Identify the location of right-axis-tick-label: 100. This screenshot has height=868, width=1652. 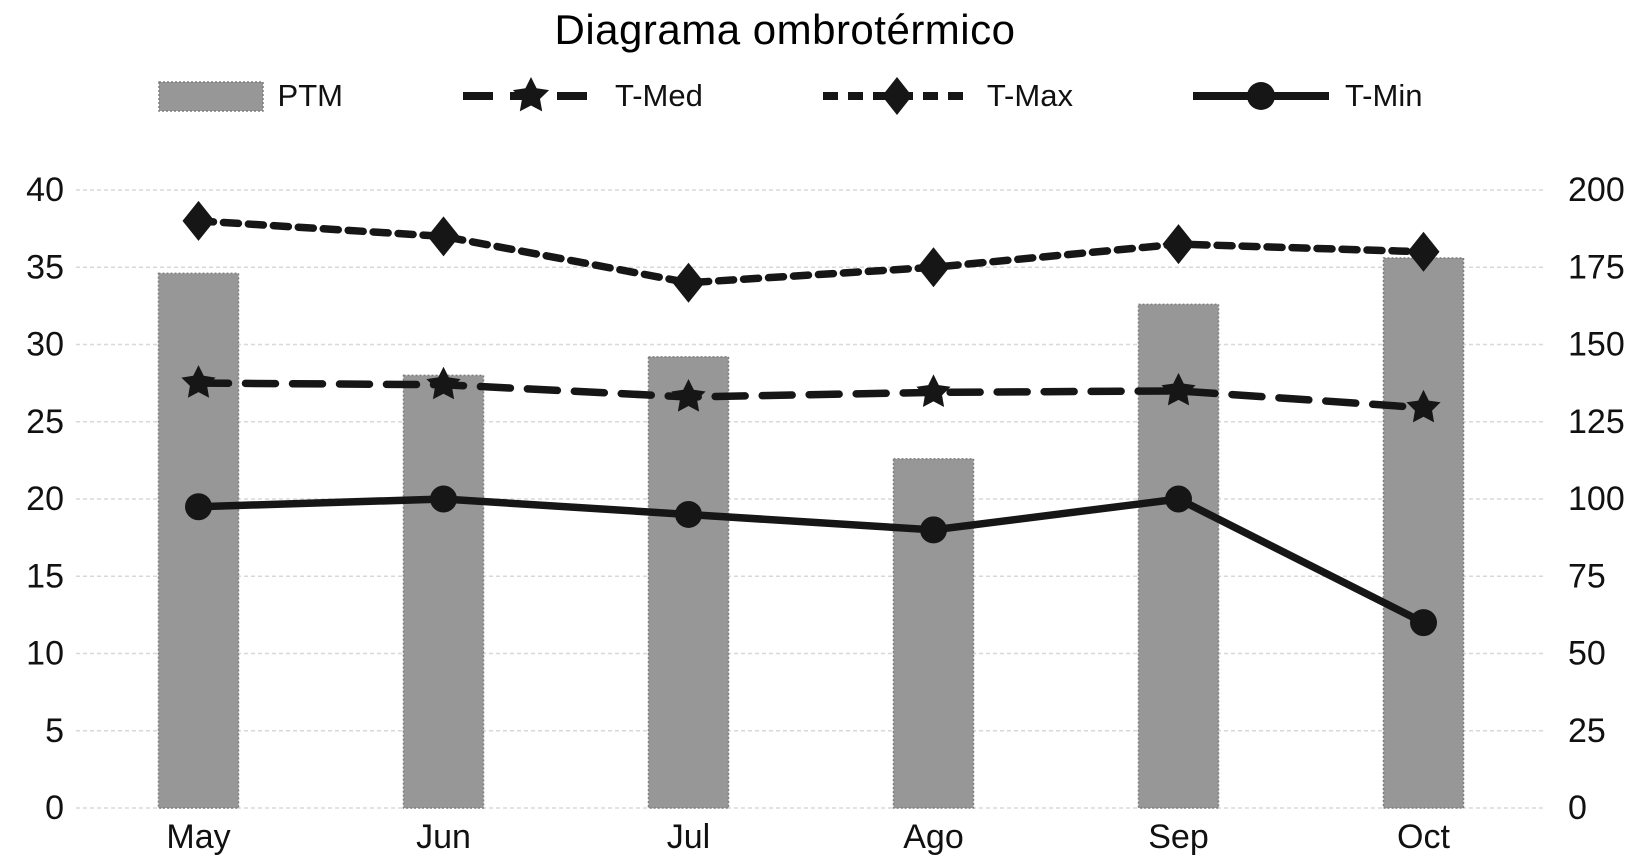
(1596, 499).